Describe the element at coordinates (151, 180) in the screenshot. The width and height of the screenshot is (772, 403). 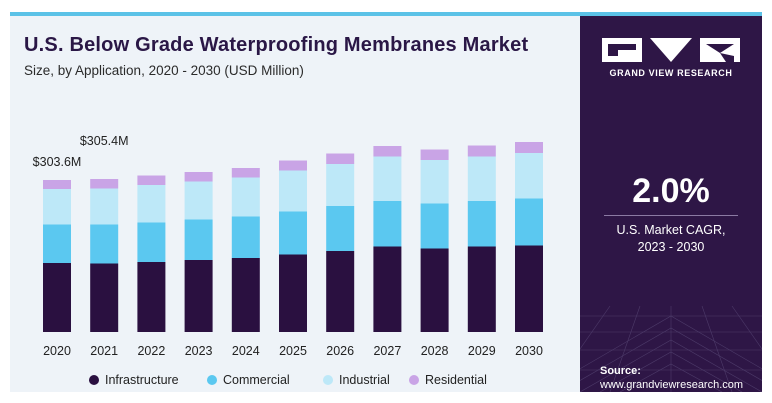
I see `bar-segment-residential-2022` at that location.